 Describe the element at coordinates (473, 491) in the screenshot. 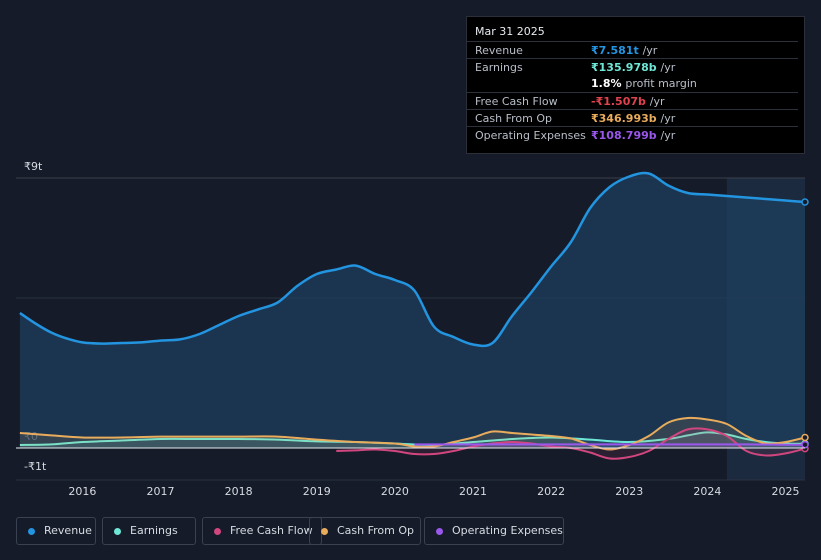

I see `x-tick-label: 2021` at that location.